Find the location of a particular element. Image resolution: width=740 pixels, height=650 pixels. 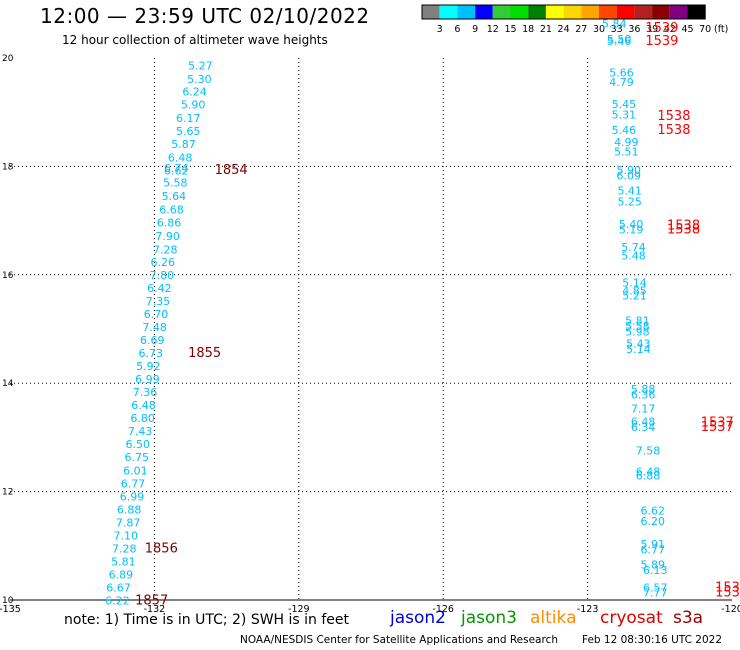

y-tick-label: 10 is located at coordinates (8, 601).